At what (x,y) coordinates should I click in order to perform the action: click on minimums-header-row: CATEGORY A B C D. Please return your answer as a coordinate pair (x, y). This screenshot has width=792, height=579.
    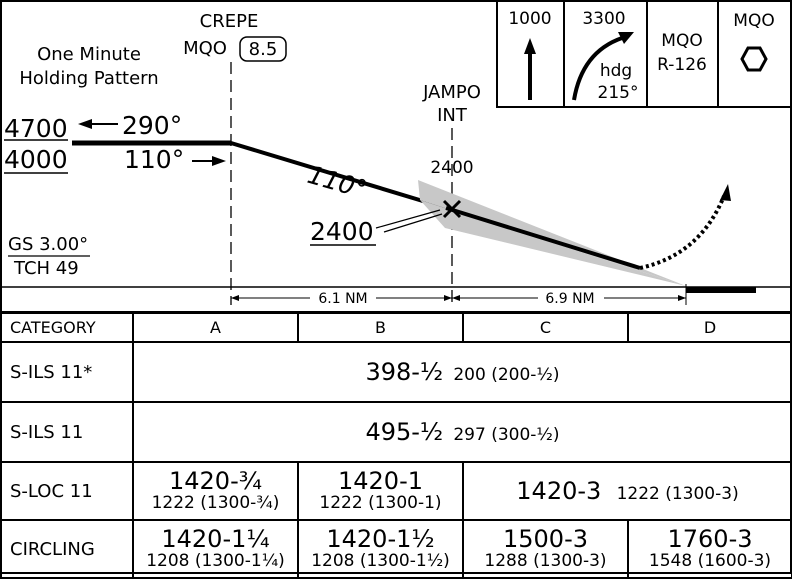
    Looking at the image, I should click on (396, 327).